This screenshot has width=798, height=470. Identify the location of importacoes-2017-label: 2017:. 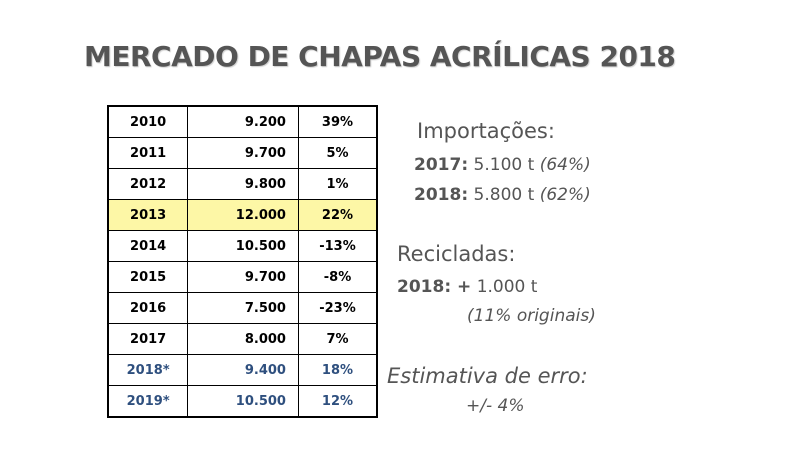
(441, 165).